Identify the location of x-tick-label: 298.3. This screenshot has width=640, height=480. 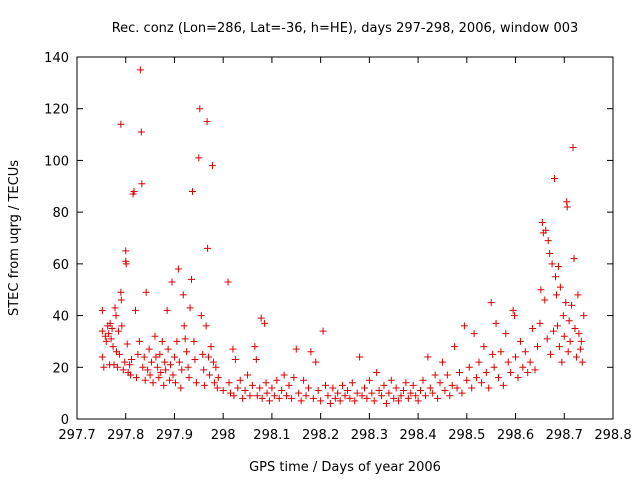
(369, 435).